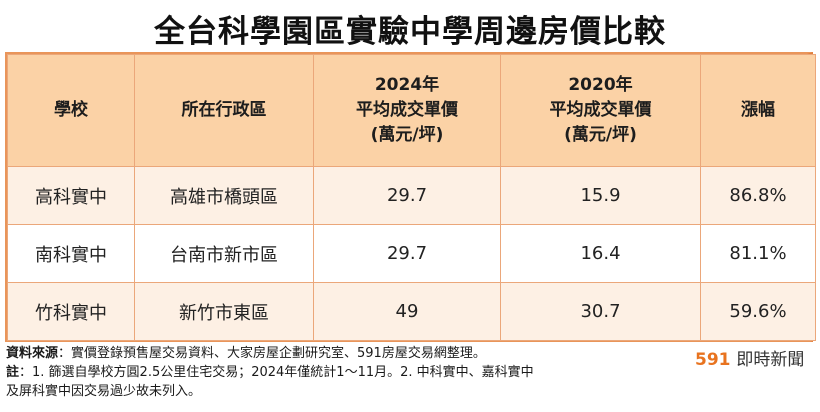 This screenshot has height=412, width=820. What do you see at coordinates (224, 195) in the screenshot?
I see `cell-district: 高雄市橋頭區` at bounding box center [224, 195].